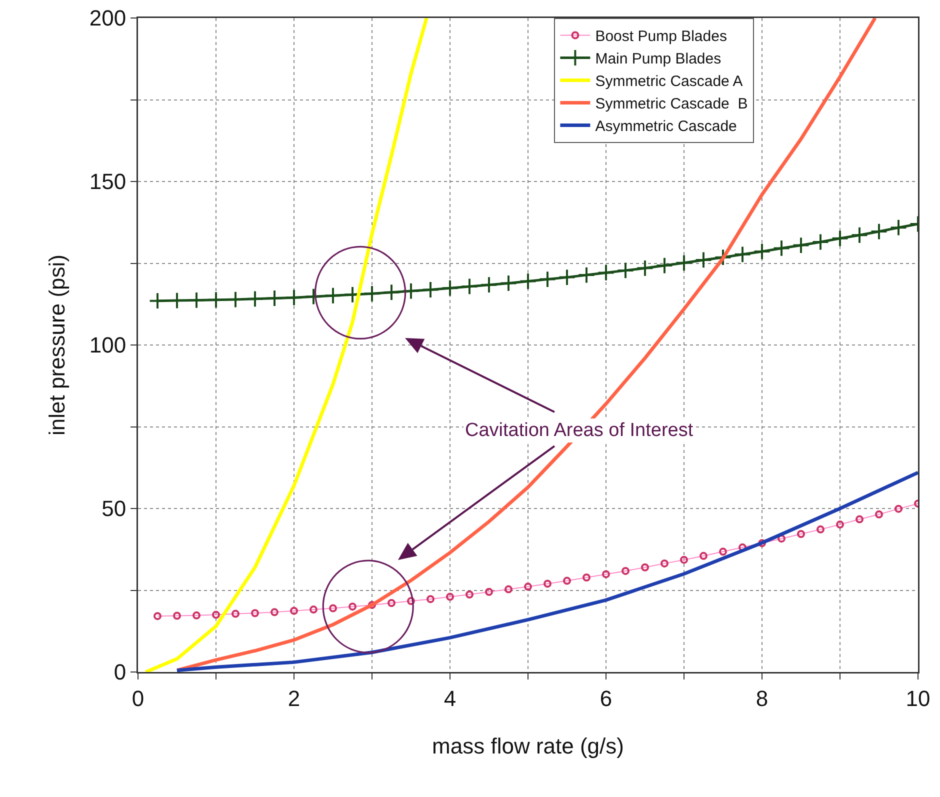  Describe the element at coordinates (107, 18) in the screenshot. I see `y-tick-label: 200` at that location.